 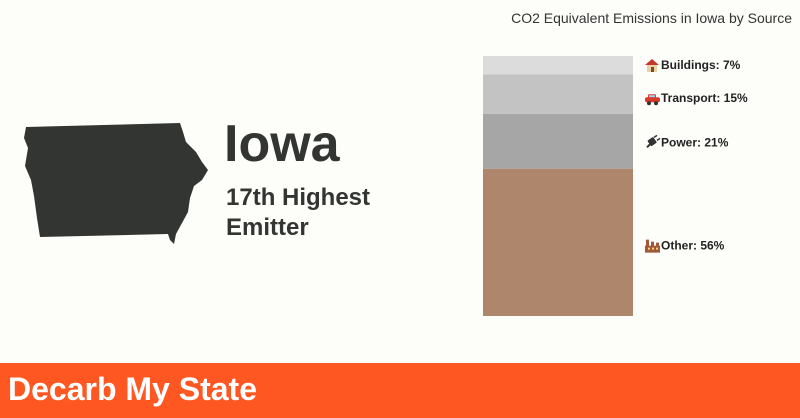 I want to click on bar-segment-other, so click(x=558, y=242).